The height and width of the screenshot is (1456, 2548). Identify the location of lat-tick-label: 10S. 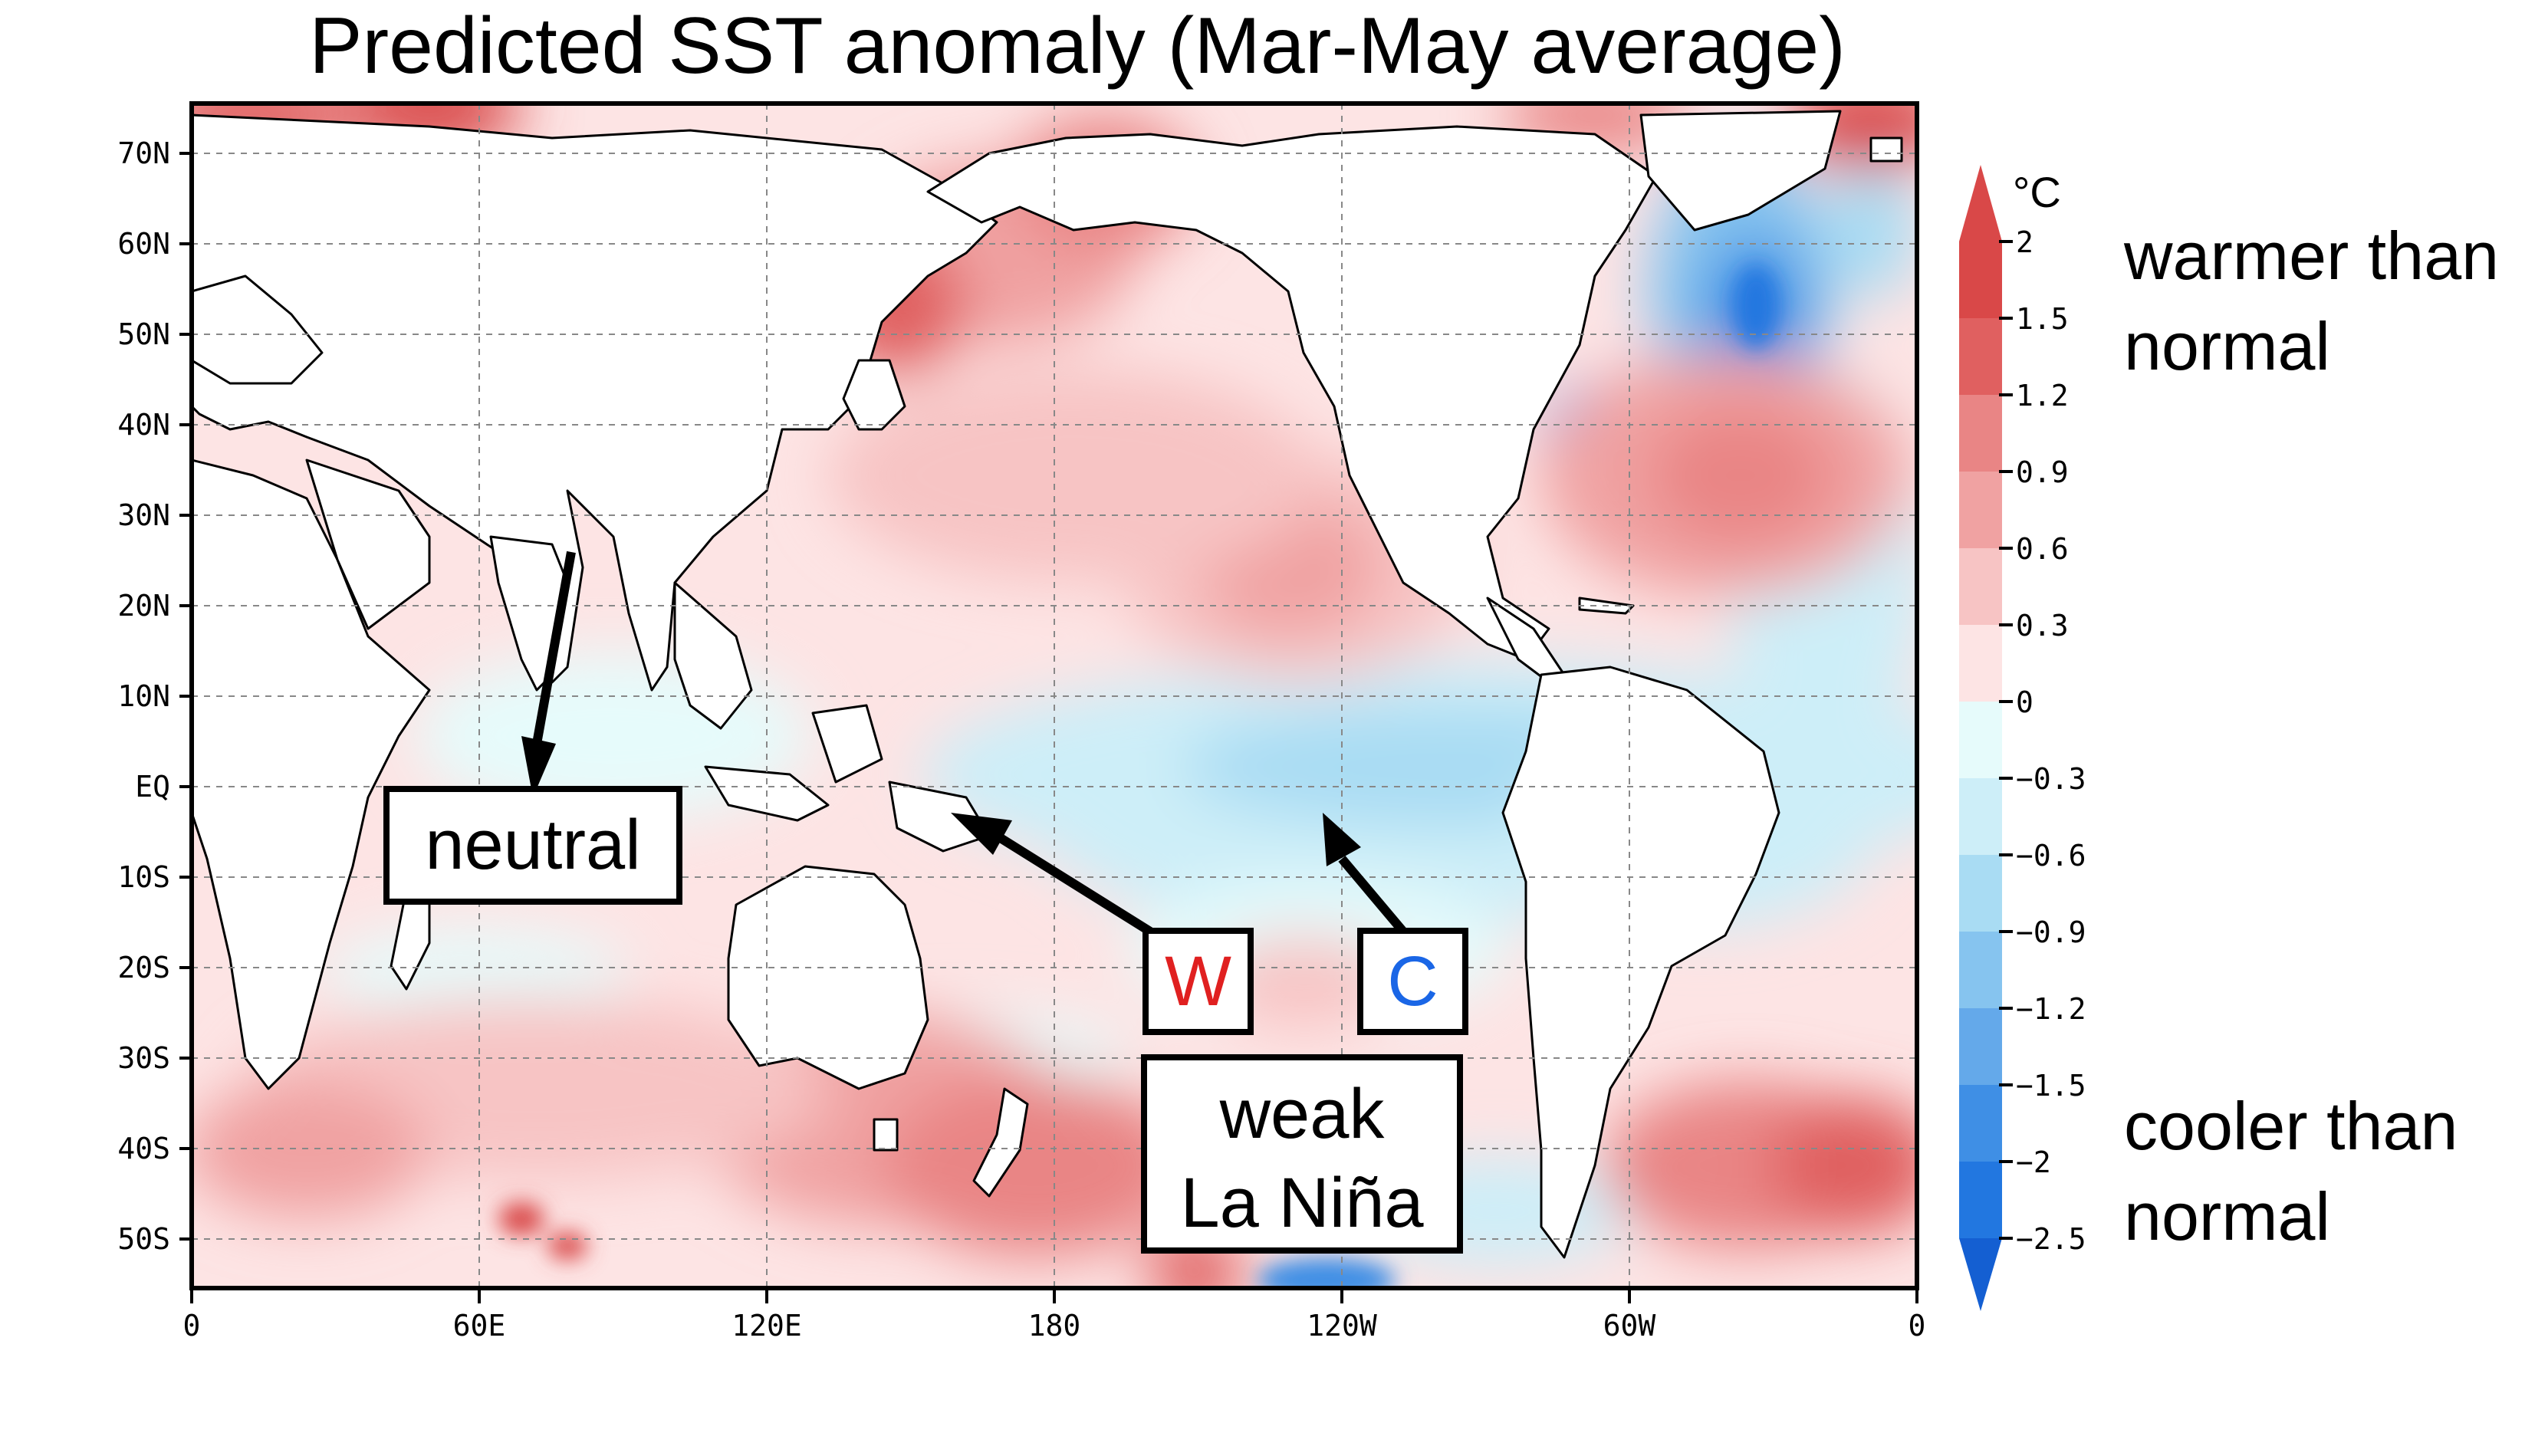
(143, 877).